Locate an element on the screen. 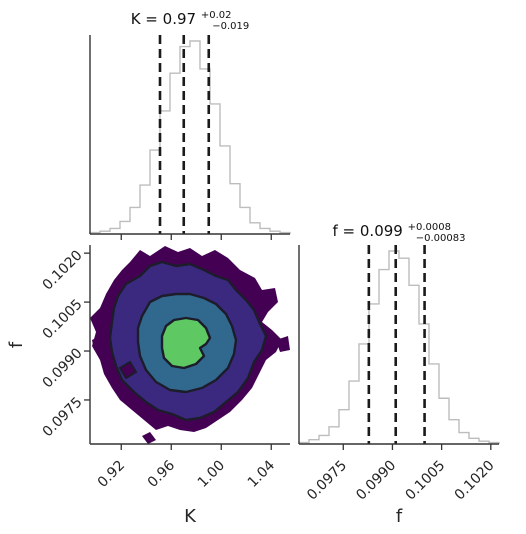  hist-K-title-minus: −0.019 is located at coordinates (230, 26).